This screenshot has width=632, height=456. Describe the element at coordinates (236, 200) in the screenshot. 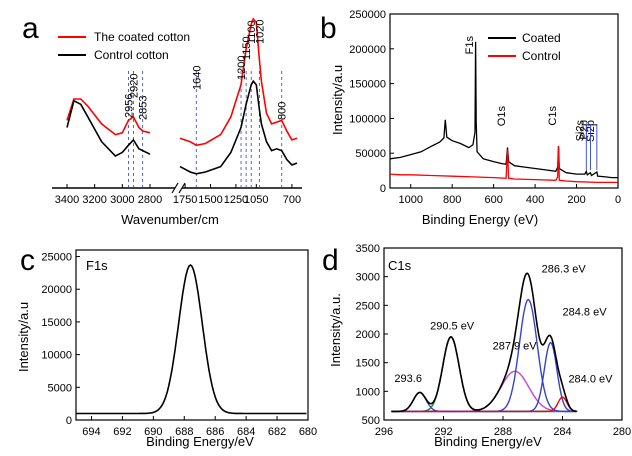

I see `panel-a-xtick-label: 1250` at that location.